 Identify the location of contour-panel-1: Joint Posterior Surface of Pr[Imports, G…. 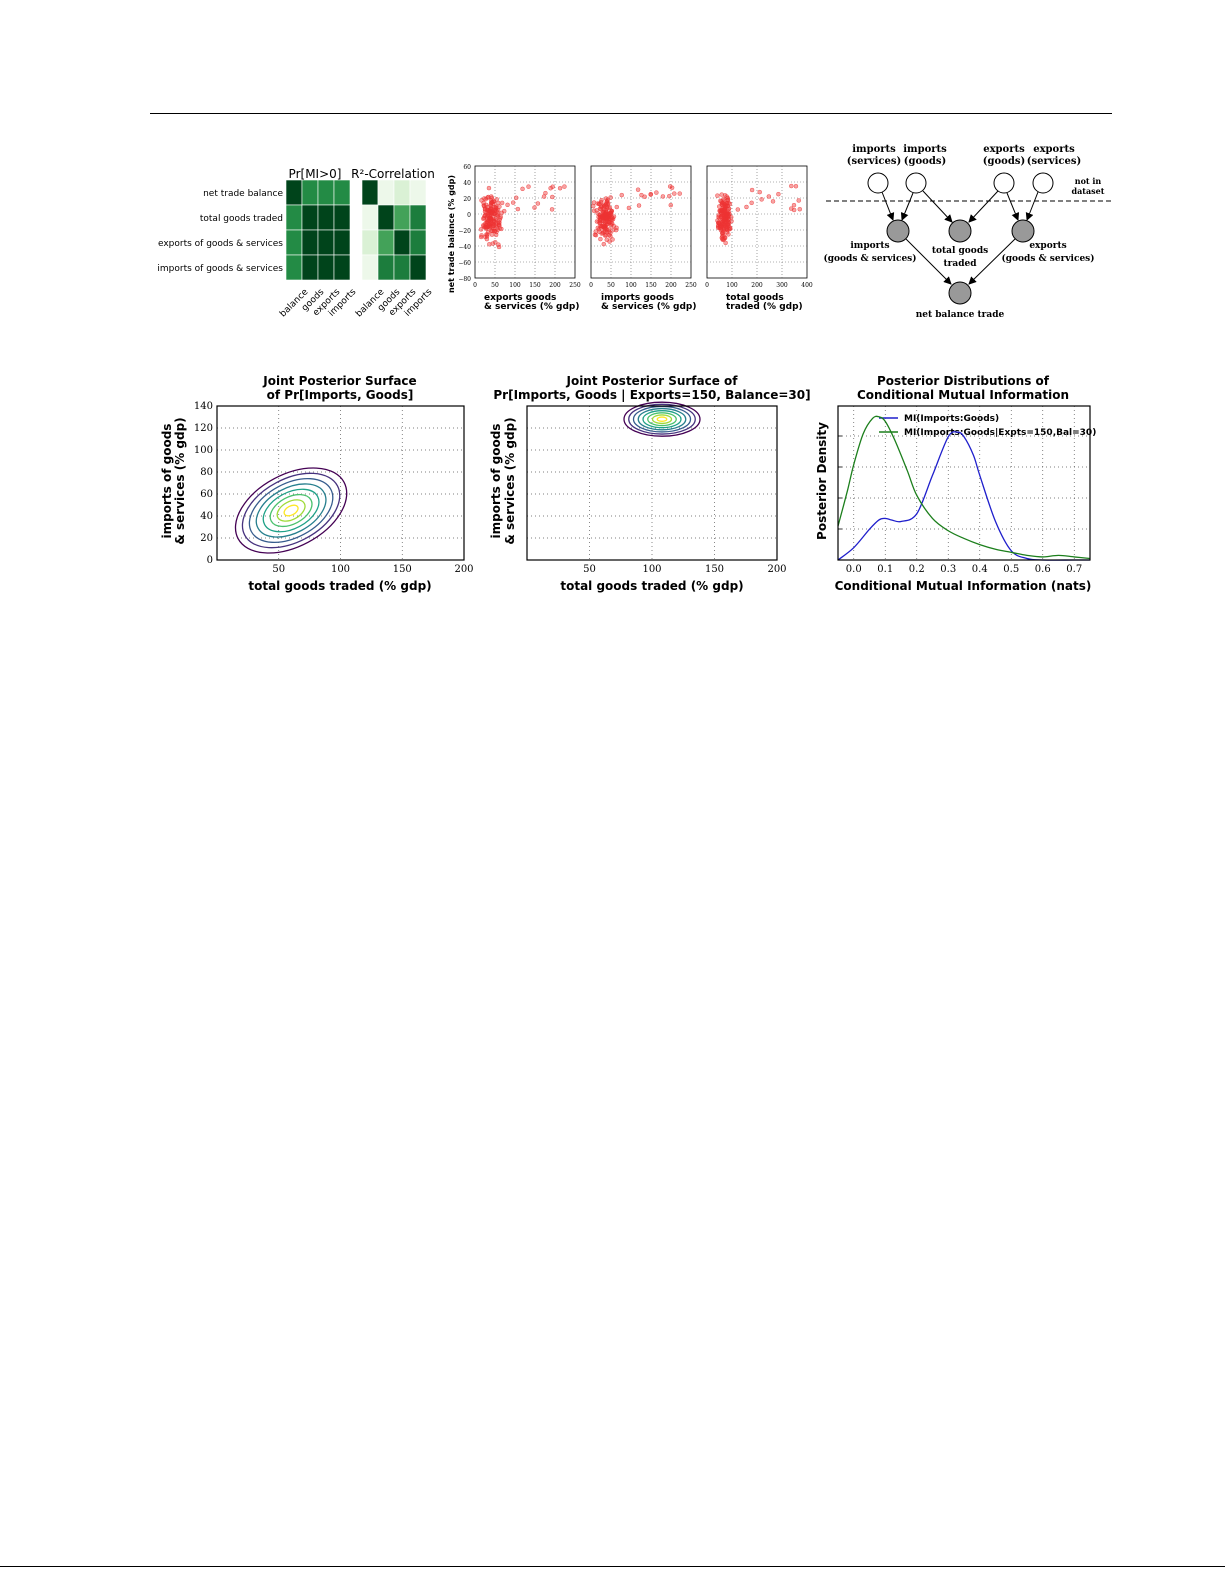
(315, 488).